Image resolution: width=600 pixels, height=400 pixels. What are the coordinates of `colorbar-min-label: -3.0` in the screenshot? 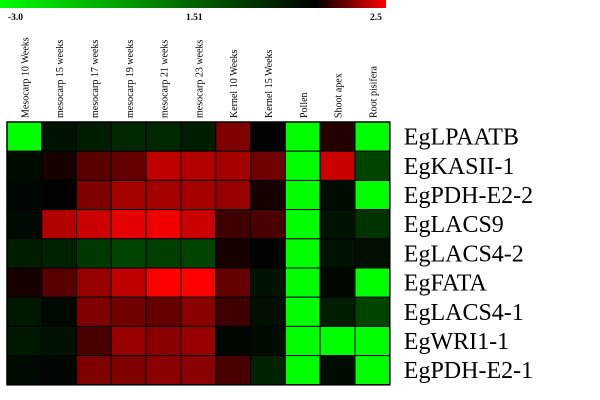 It's located at (15, 18).